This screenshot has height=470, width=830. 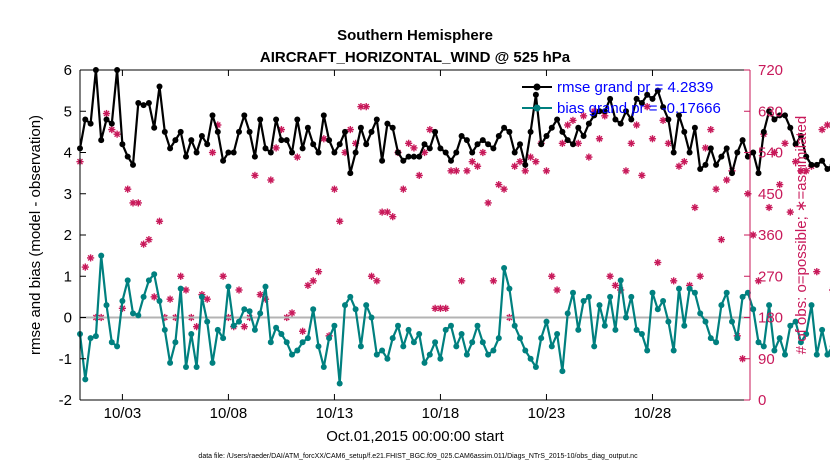 What do you see at coordinates (653, 413) in the screenshot?
I see `x-tick-label: 10/28` at bounding box center [653, 413].